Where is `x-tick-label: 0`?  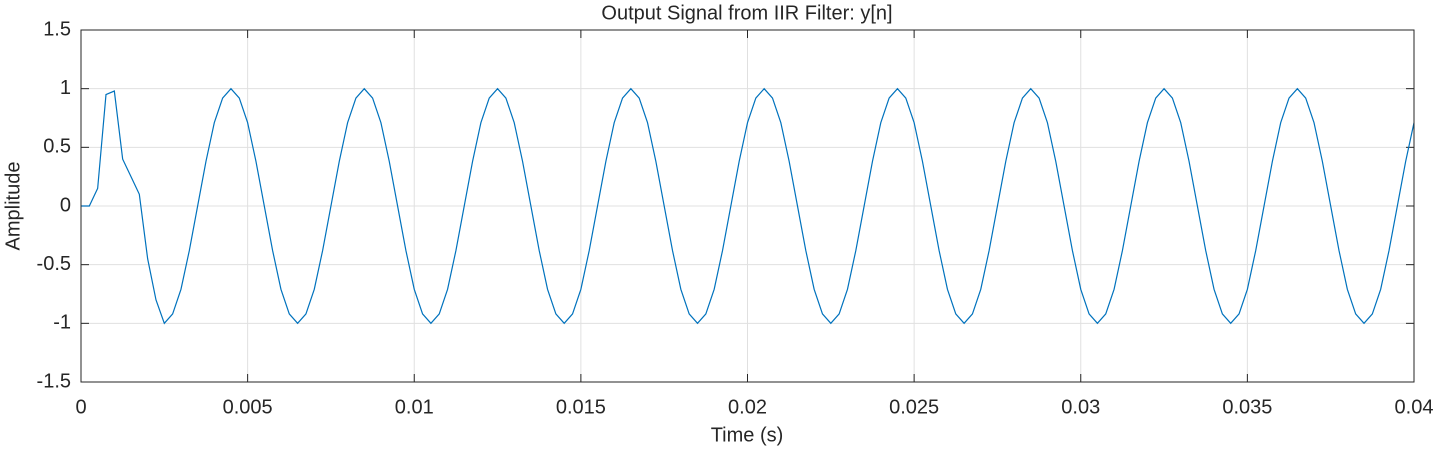 x-tick-label: 0 is located at coordinates (80, 407).